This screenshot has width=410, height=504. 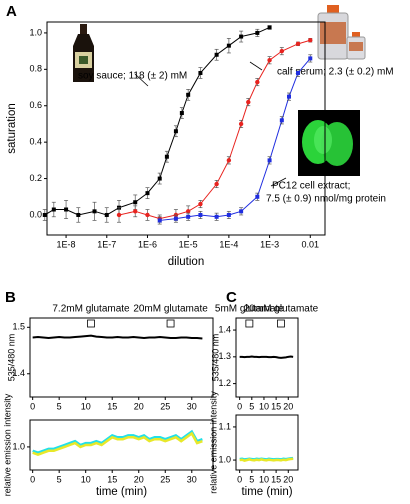 What do you see at coordinates (83, 53) in the screenshot?
I see `soy-sauce-bottle` at bounding box center [83, 53].